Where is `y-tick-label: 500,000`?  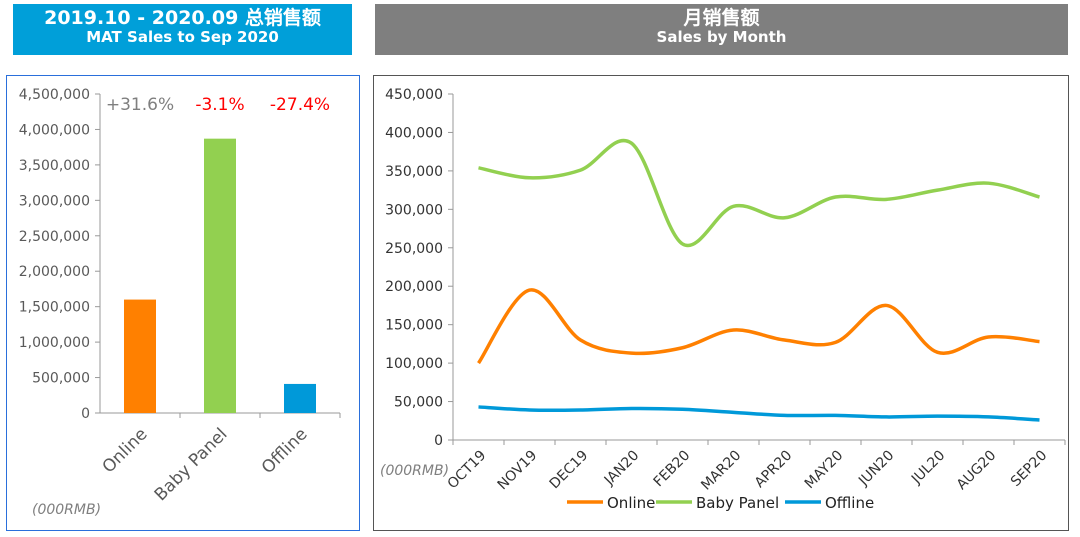
y-tick-label: 500,000 is located at coordinates (61, 379).